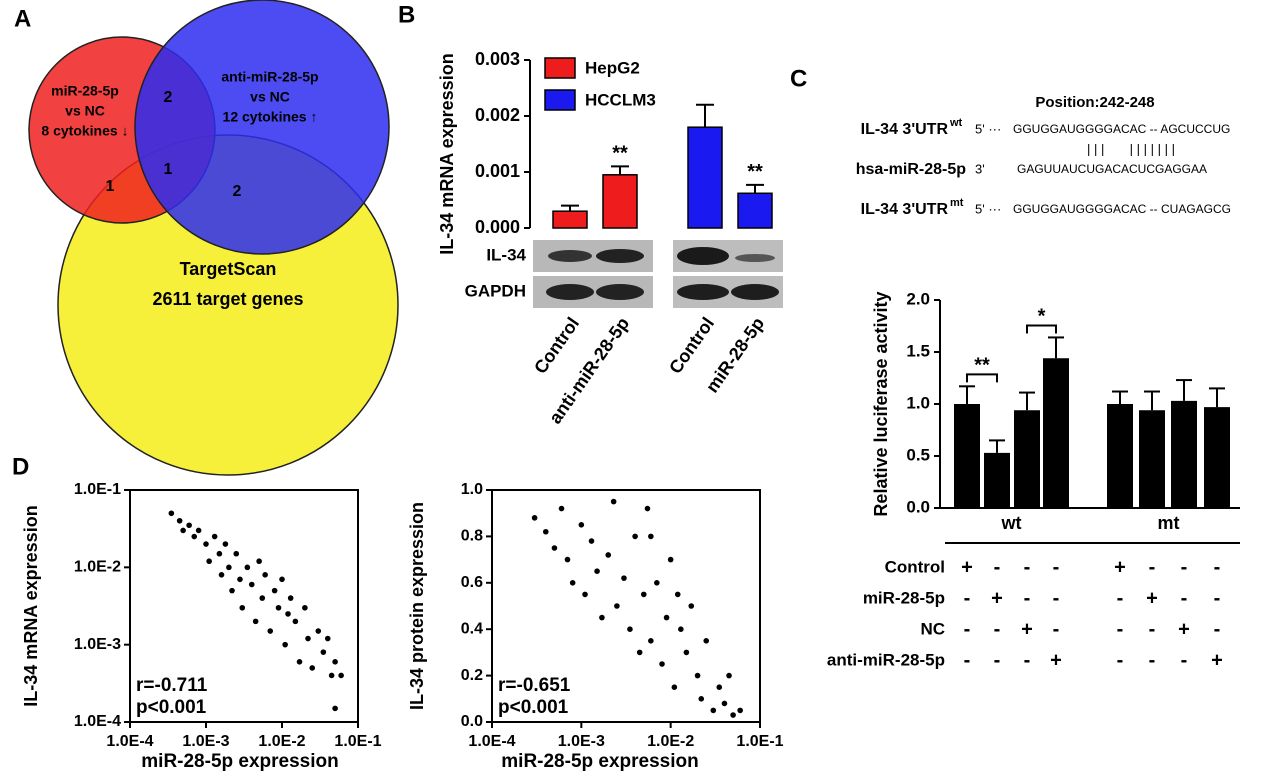  I want to click on y-tick-label: 1.0E-1, so click(97, 489).